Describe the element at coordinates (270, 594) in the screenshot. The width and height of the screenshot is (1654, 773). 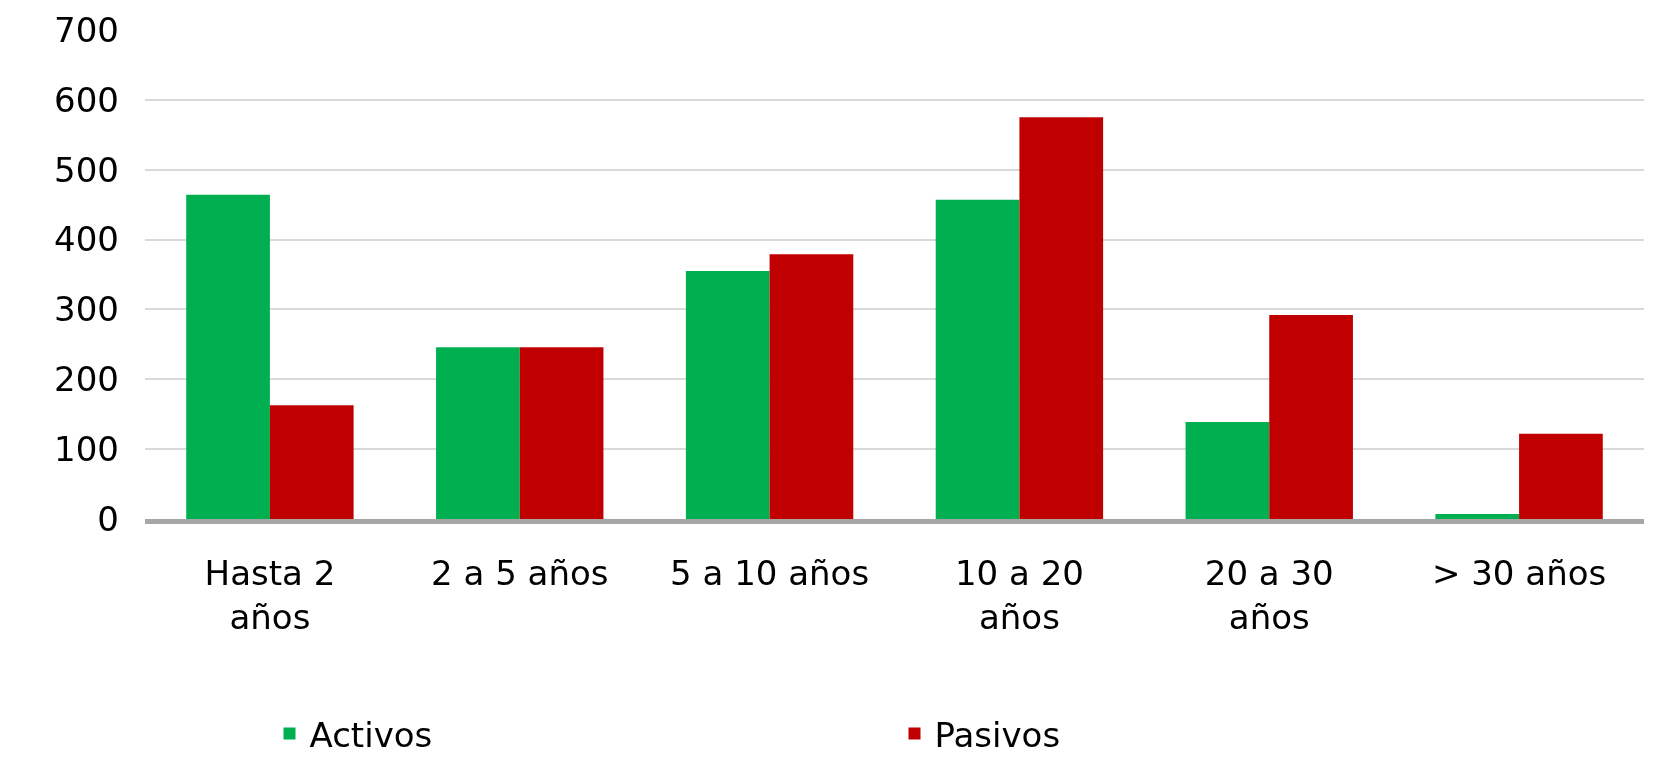
I see `x-tick-label: Hasta 2 años` at that location.